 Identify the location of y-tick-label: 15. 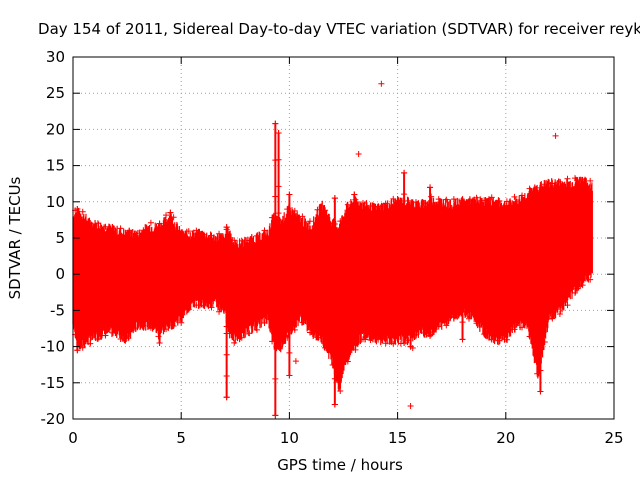
(55, 166).